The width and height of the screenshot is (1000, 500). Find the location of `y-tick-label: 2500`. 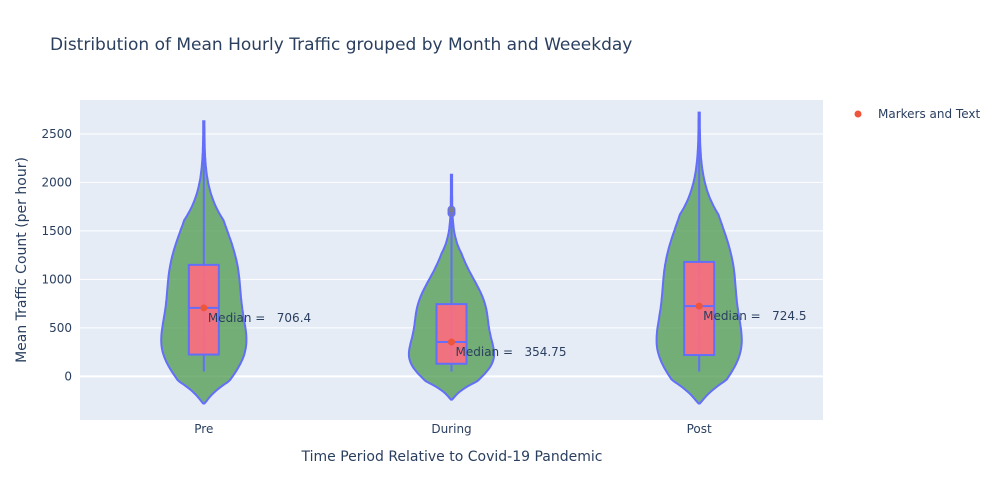

y-tick-label: 2500 is located at coordinates (56, 134).